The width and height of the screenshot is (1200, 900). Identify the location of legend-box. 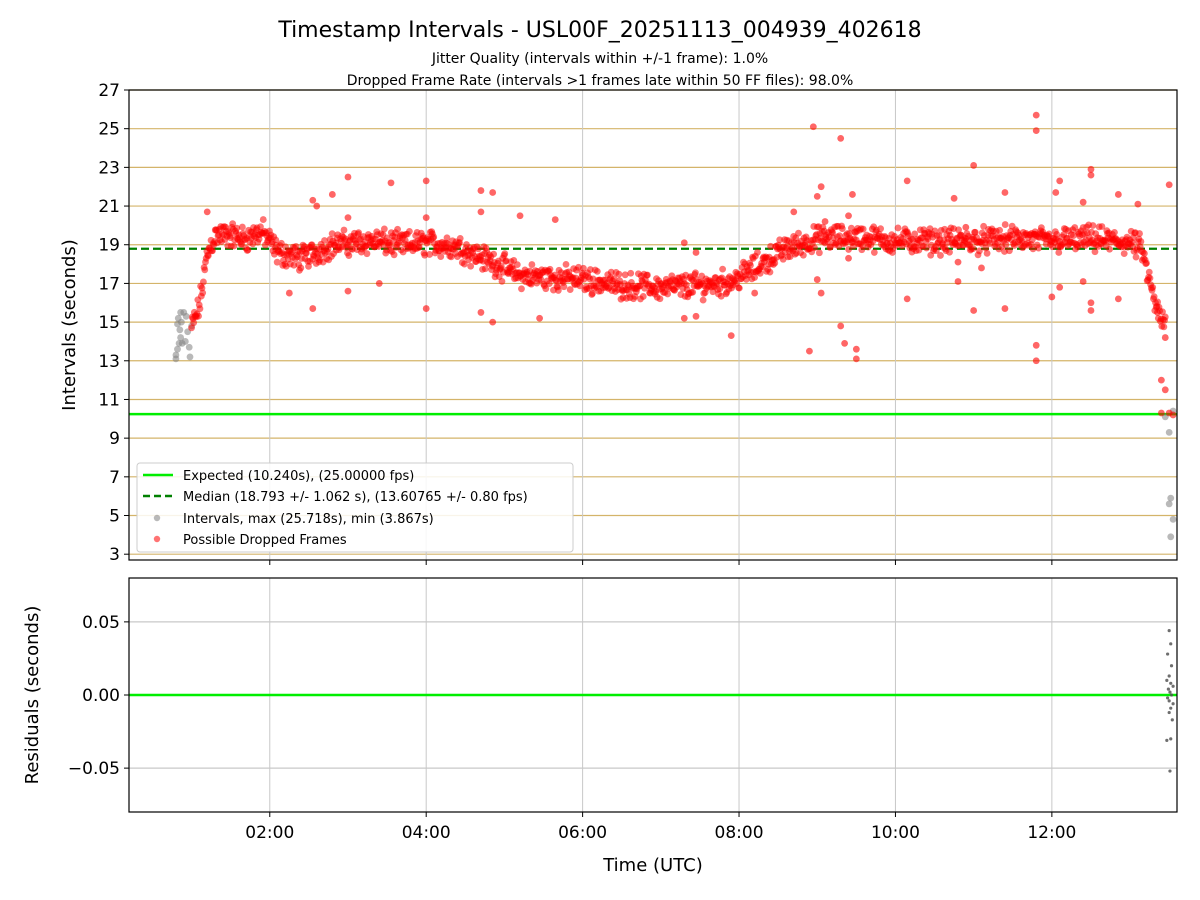
(355, 507).